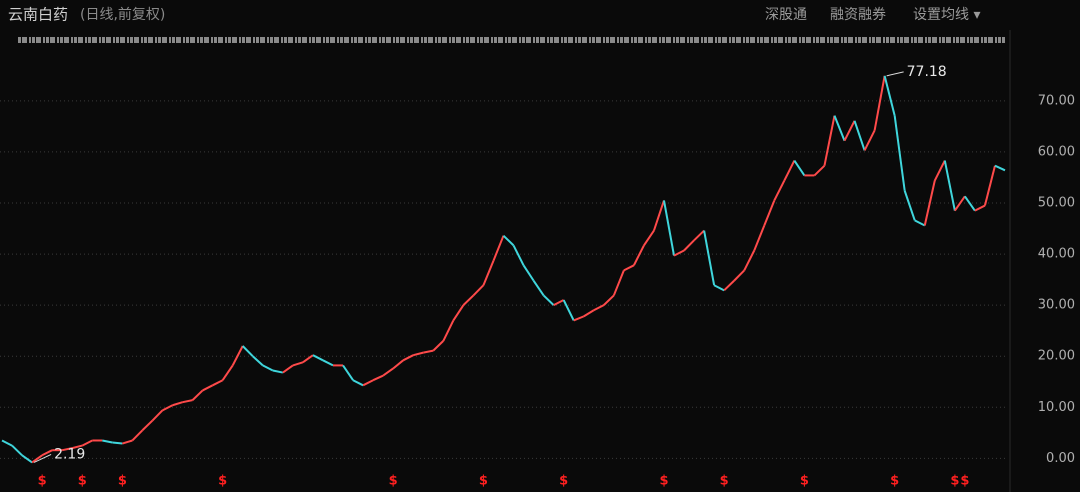  Describe the element at coordinates (927, 72) in the screenshot. I see `annotation: 77.18` at that location.